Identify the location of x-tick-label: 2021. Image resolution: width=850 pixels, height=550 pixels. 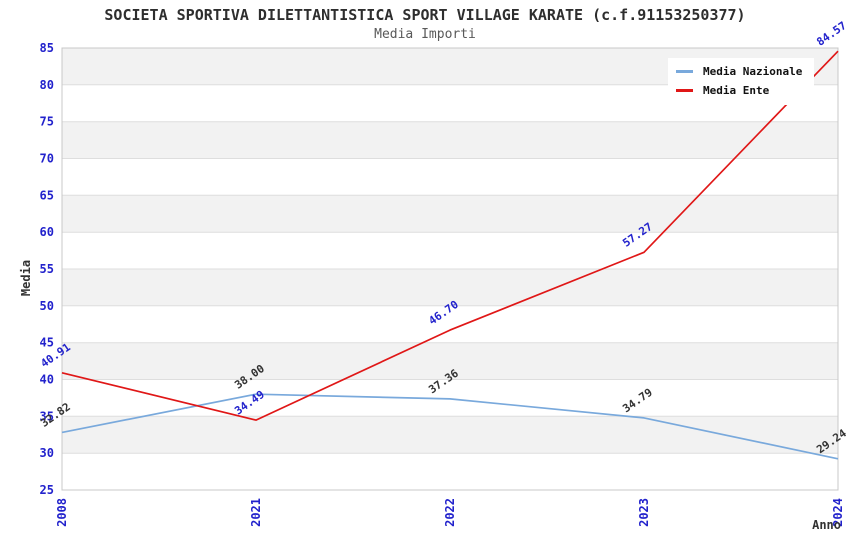
(256, 512).